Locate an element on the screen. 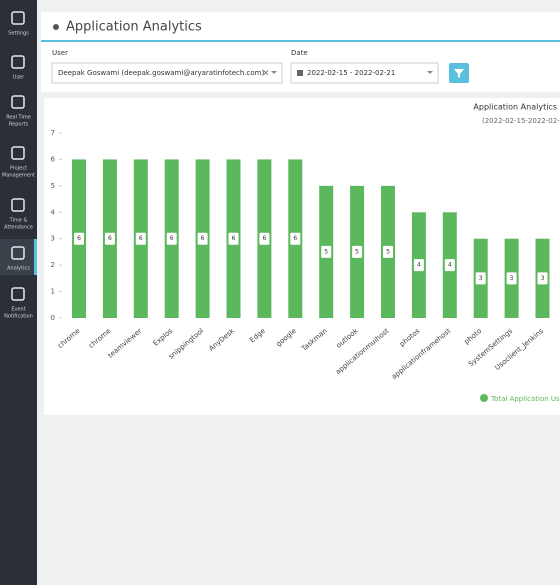  nav-label: Attendance is located at coordinates (18, 228).